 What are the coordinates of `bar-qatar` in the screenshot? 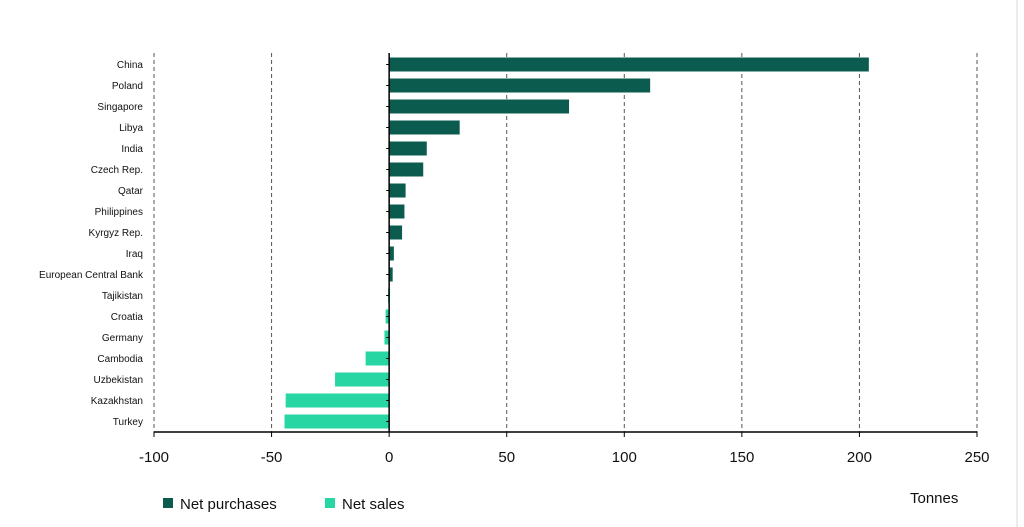 It's located at (397, 190).